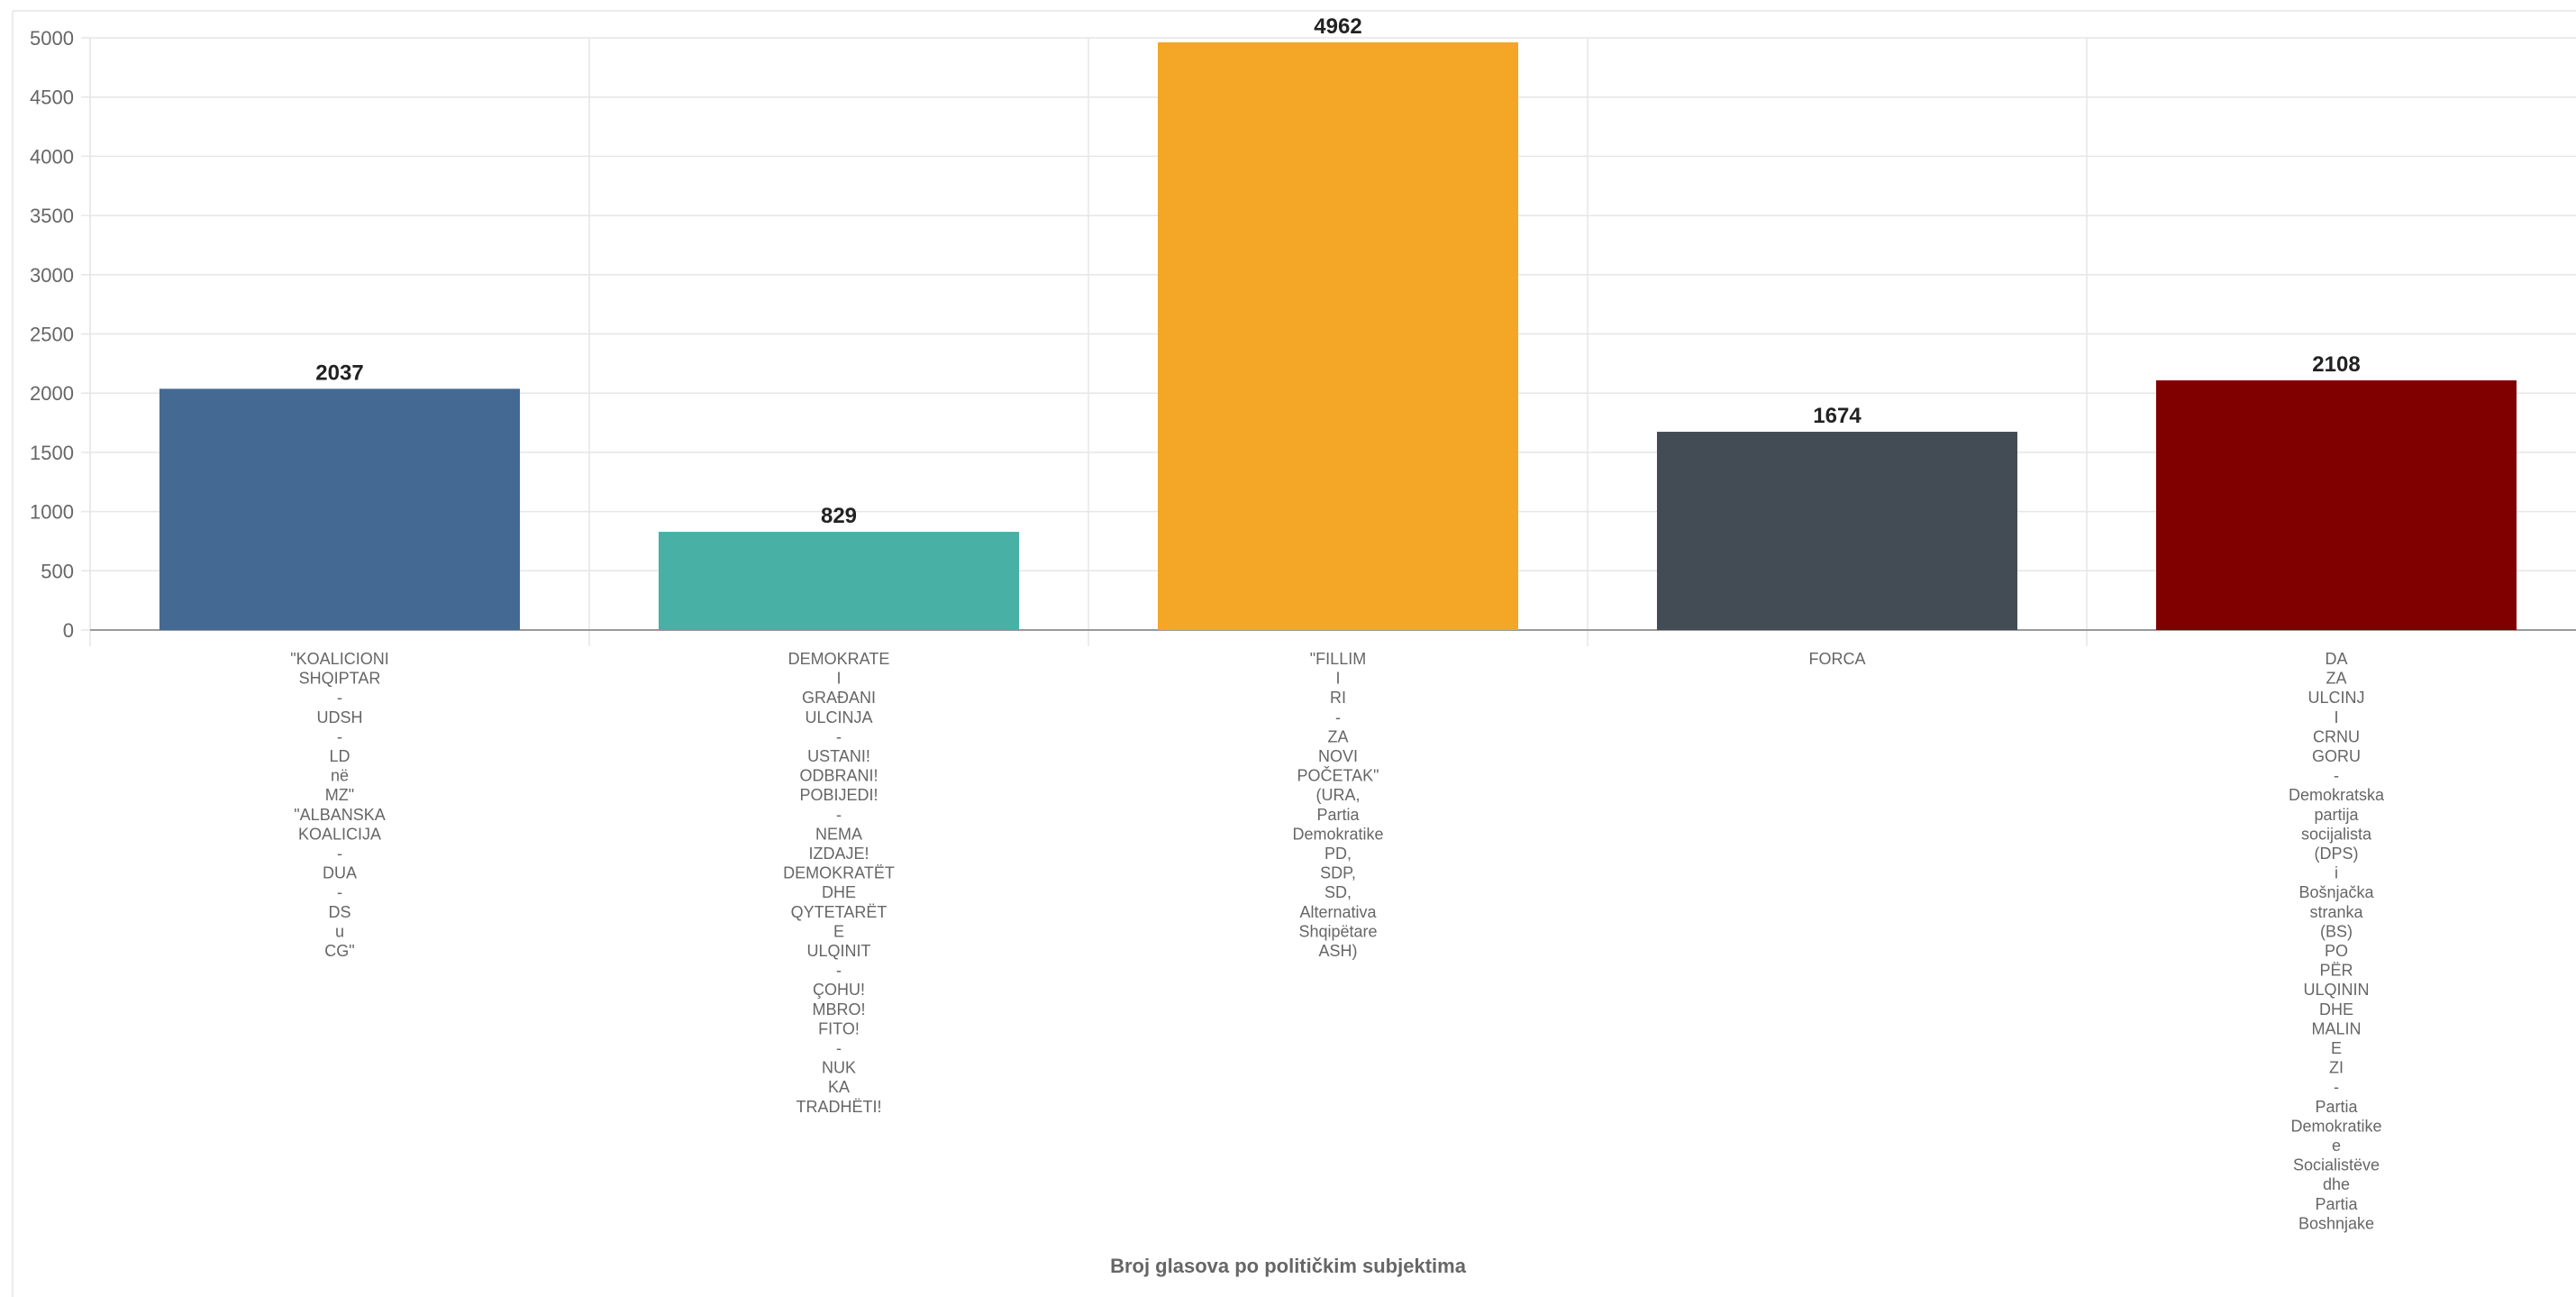 This screenshot has height=1297, width=2576. What do you see at coordinates (2336, 951) in the screenshot?
I see `x-tick-label-line: PO` at bounding box center [2336, 951].